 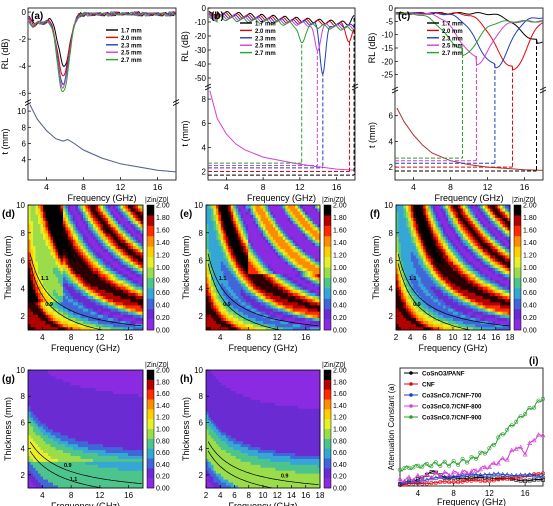 What do you see at coordinates (340, 281) in the screenshot?
I see `colorbar-tick-label: 0.80` at bounding box center [340, 281].